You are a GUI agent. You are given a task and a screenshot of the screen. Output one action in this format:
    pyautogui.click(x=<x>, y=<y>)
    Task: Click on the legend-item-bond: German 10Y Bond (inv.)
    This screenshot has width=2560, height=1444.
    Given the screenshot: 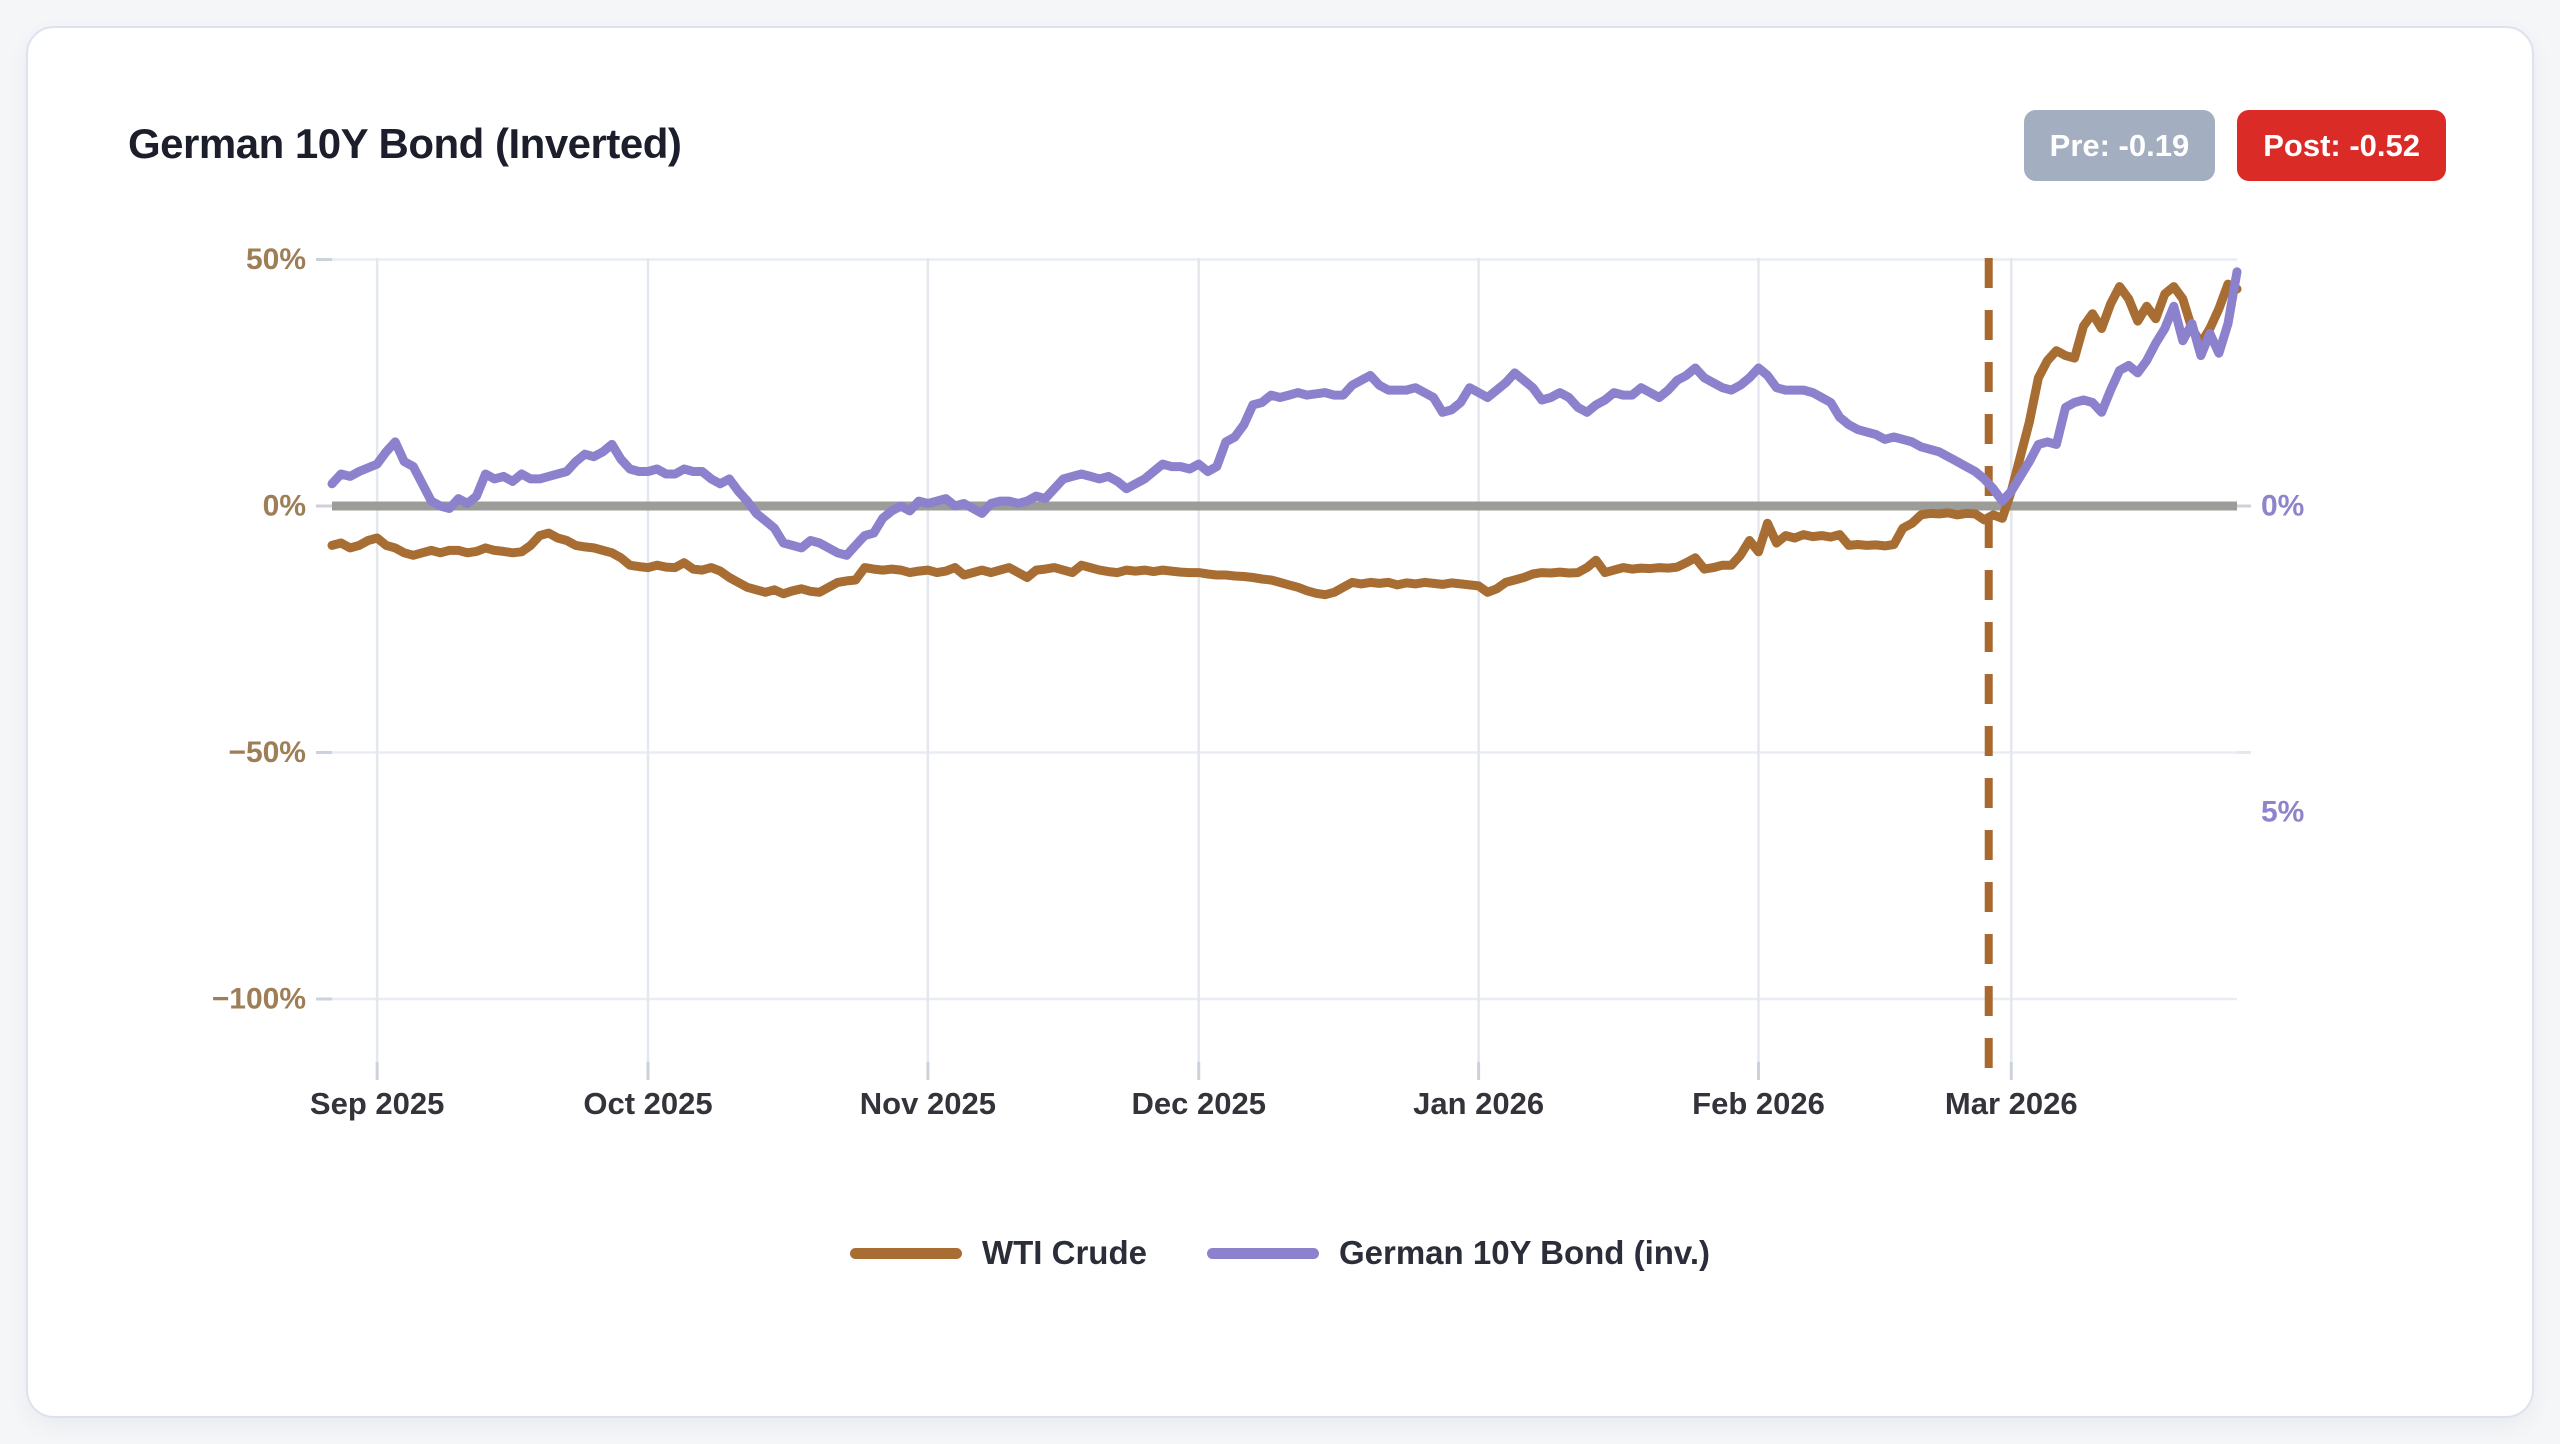 What is the action you would take?
    pyautogui.click(x=1458, y=1253)
    